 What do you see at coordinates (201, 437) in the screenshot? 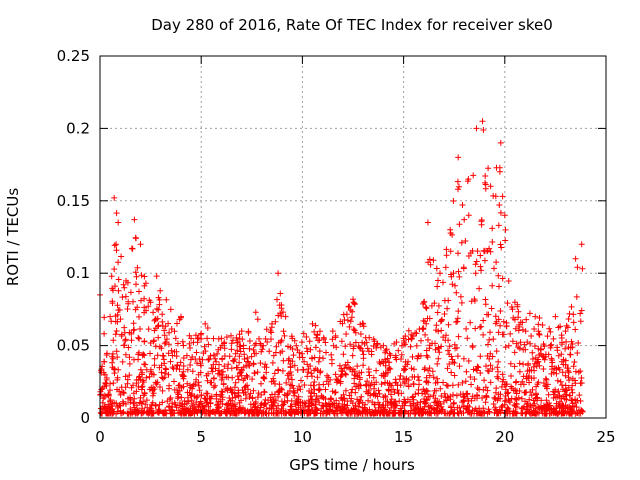
I see `x-tick-label: 5` at bounding box center [201, 437].